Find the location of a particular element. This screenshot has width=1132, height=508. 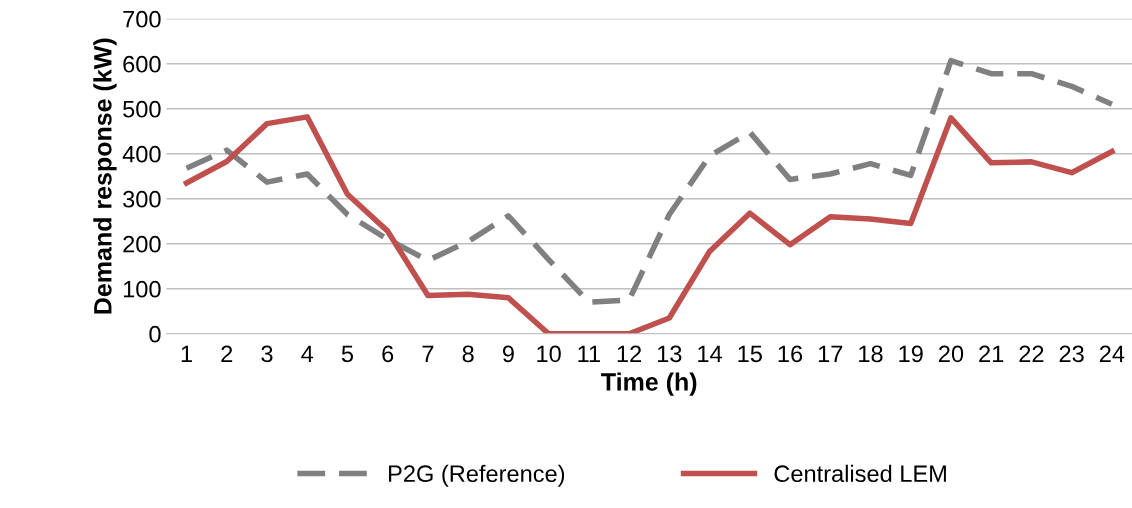

x-axis-title: Time (h) is located at coordinates (649, 384).